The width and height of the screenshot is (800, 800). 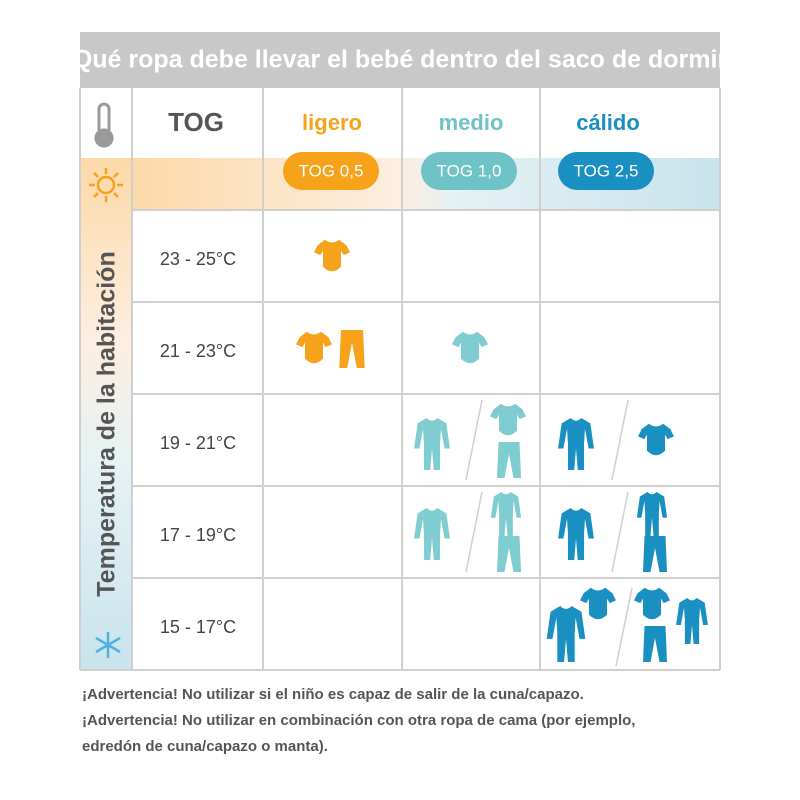 What do you see at coordinates (198, 535) in the screenshot?
I see `temperature-label: 17 - 19°C` at bounding box center [198, 535].